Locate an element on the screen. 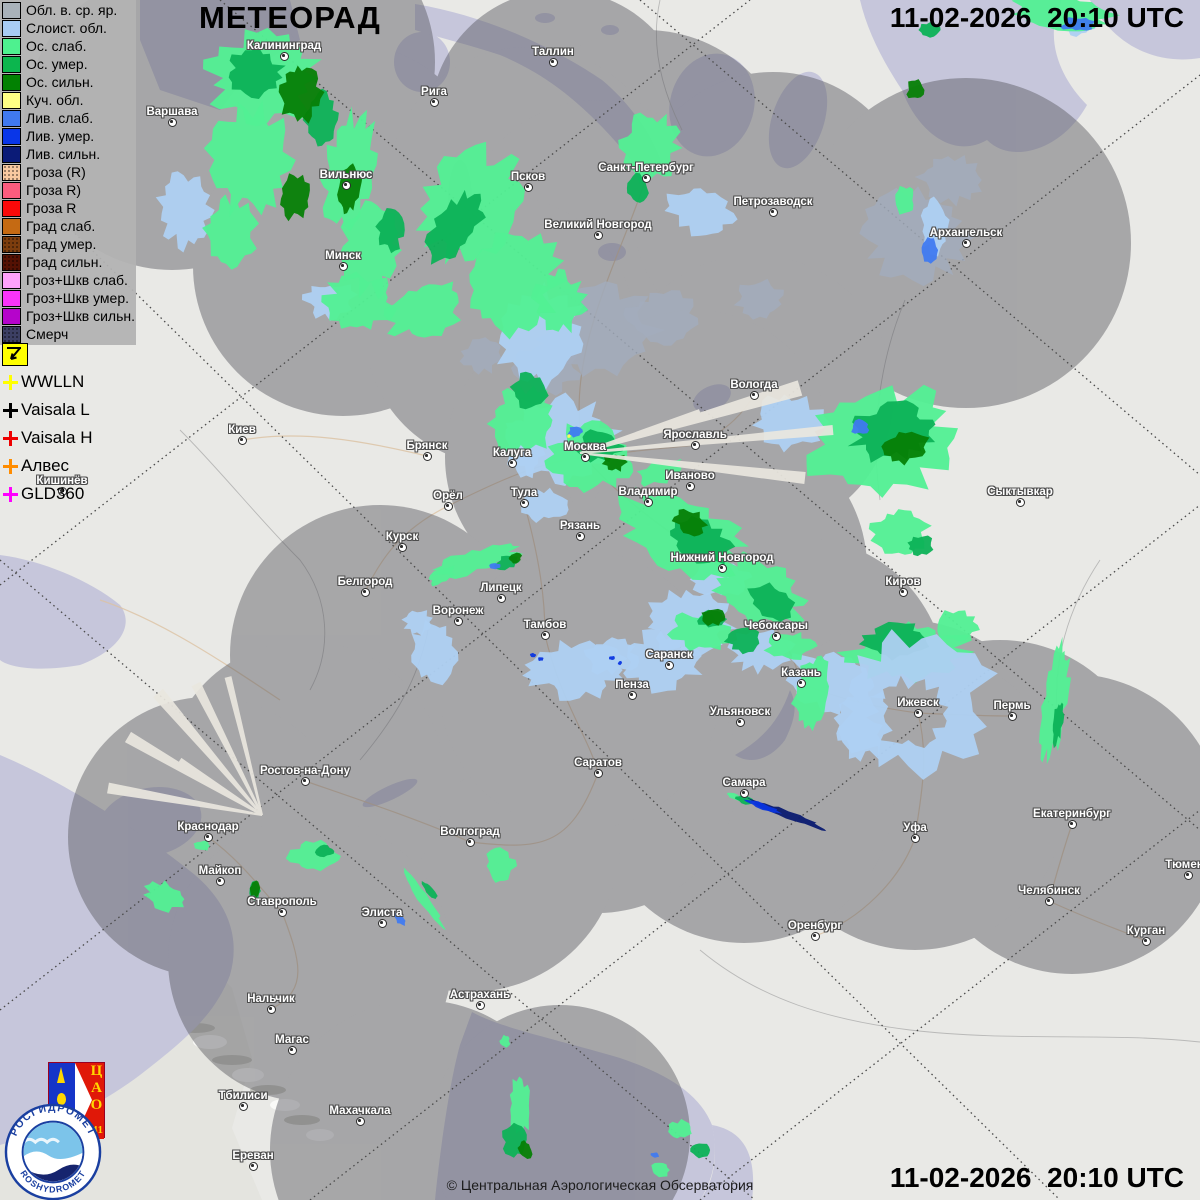  legend-item: Гроза R) is located at coordinates (68, 190).